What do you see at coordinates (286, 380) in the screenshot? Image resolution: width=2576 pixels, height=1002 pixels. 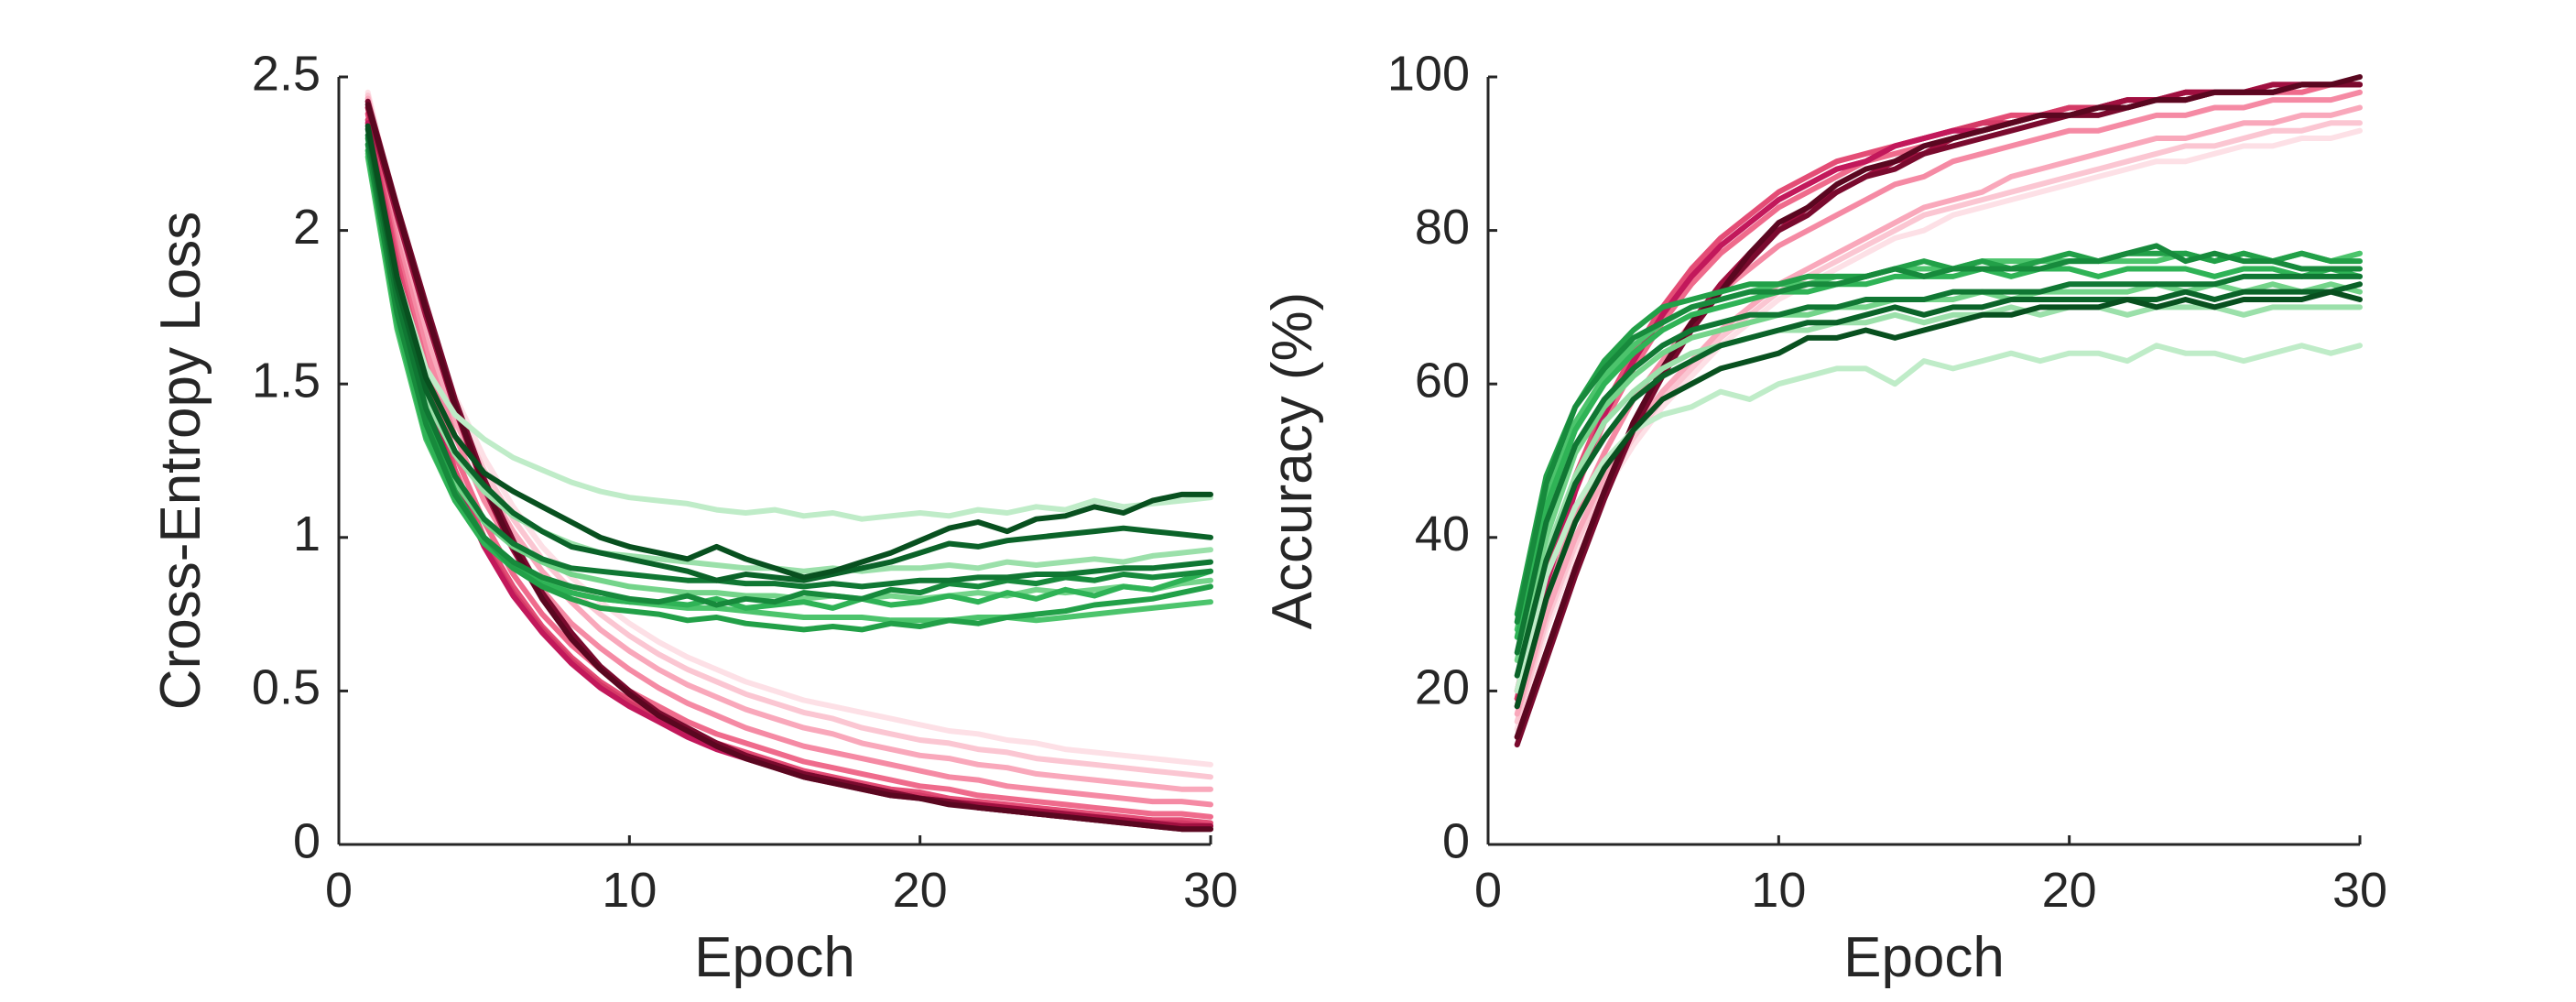 I see `loss-y-tick-label: 1.5` at bounding box center [286, 380].